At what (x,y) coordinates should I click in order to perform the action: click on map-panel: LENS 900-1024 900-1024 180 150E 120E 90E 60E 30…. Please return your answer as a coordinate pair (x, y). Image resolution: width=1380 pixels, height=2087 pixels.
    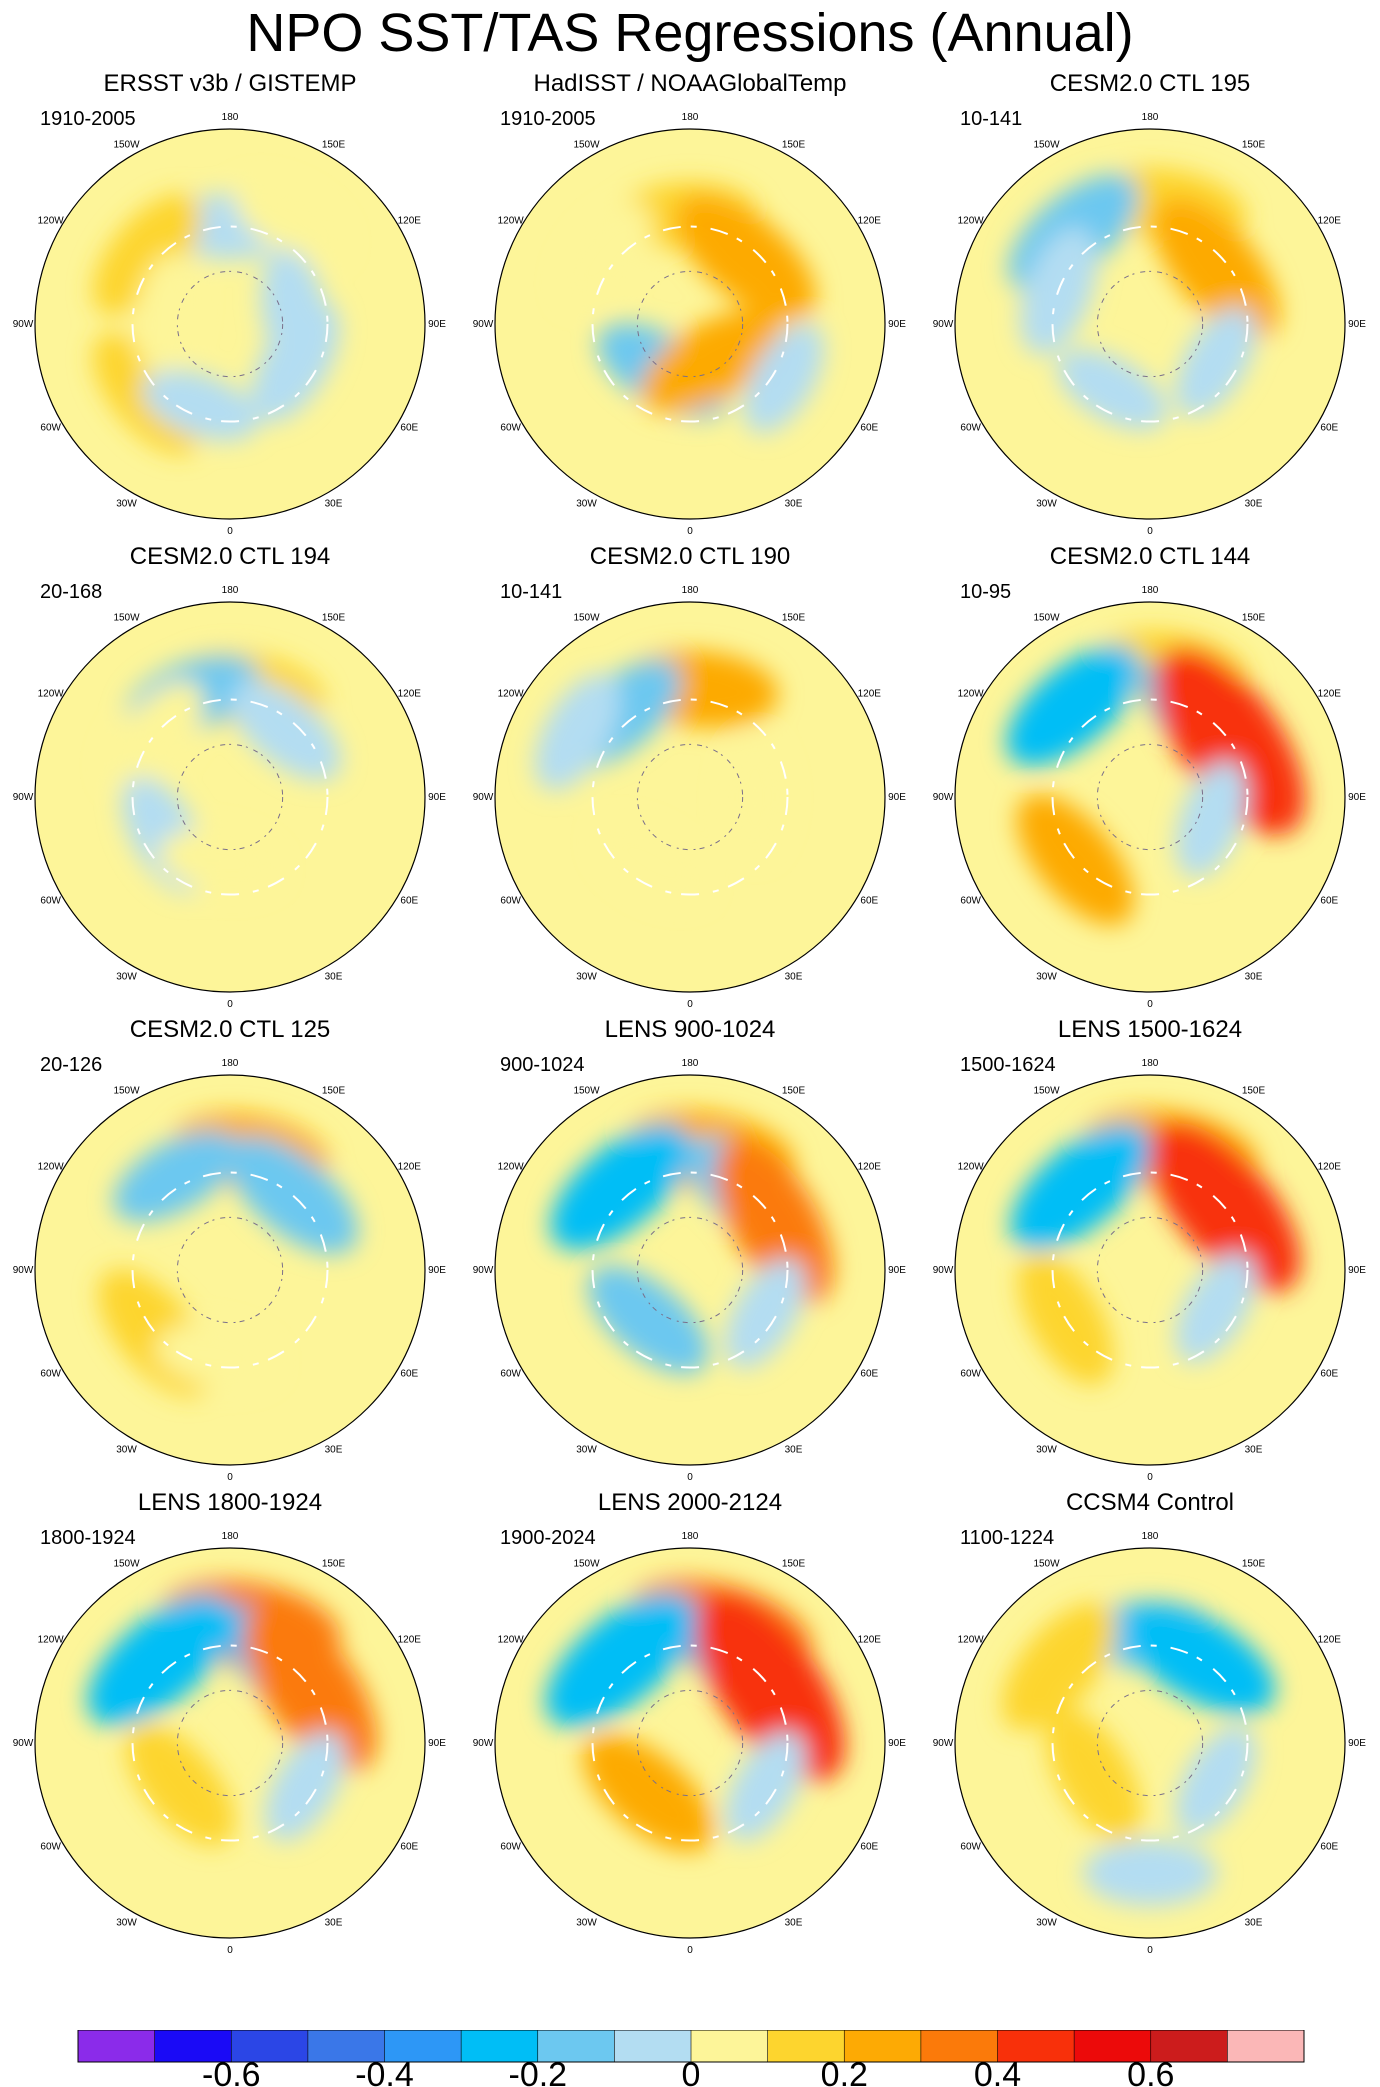
    Looking at the image, I should click on (690, 1252).